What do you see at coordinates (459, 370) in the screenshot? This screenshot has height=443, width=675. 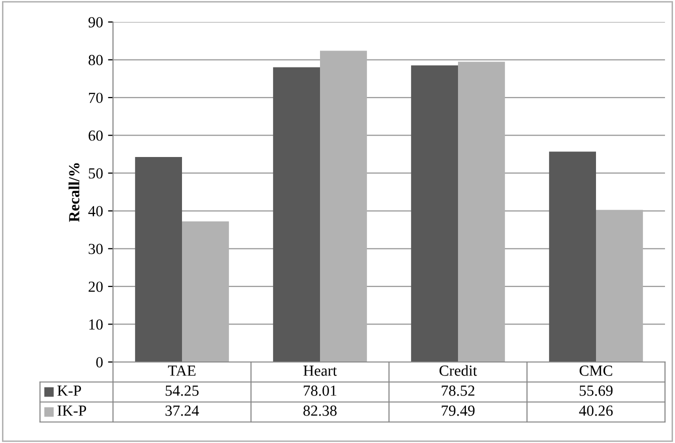 I see `x-tick-label: Credit` at bounding box center [459, 370].